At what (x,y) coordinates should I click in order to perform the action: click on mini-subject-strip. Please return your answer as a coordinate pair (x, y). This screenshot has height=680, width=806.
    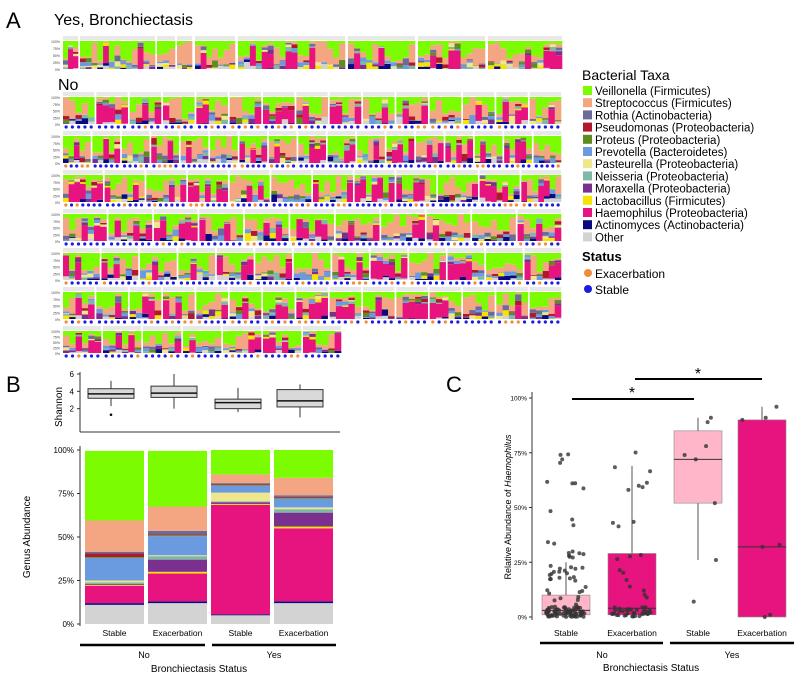
    Looking at the image, I should click on (273, 250).